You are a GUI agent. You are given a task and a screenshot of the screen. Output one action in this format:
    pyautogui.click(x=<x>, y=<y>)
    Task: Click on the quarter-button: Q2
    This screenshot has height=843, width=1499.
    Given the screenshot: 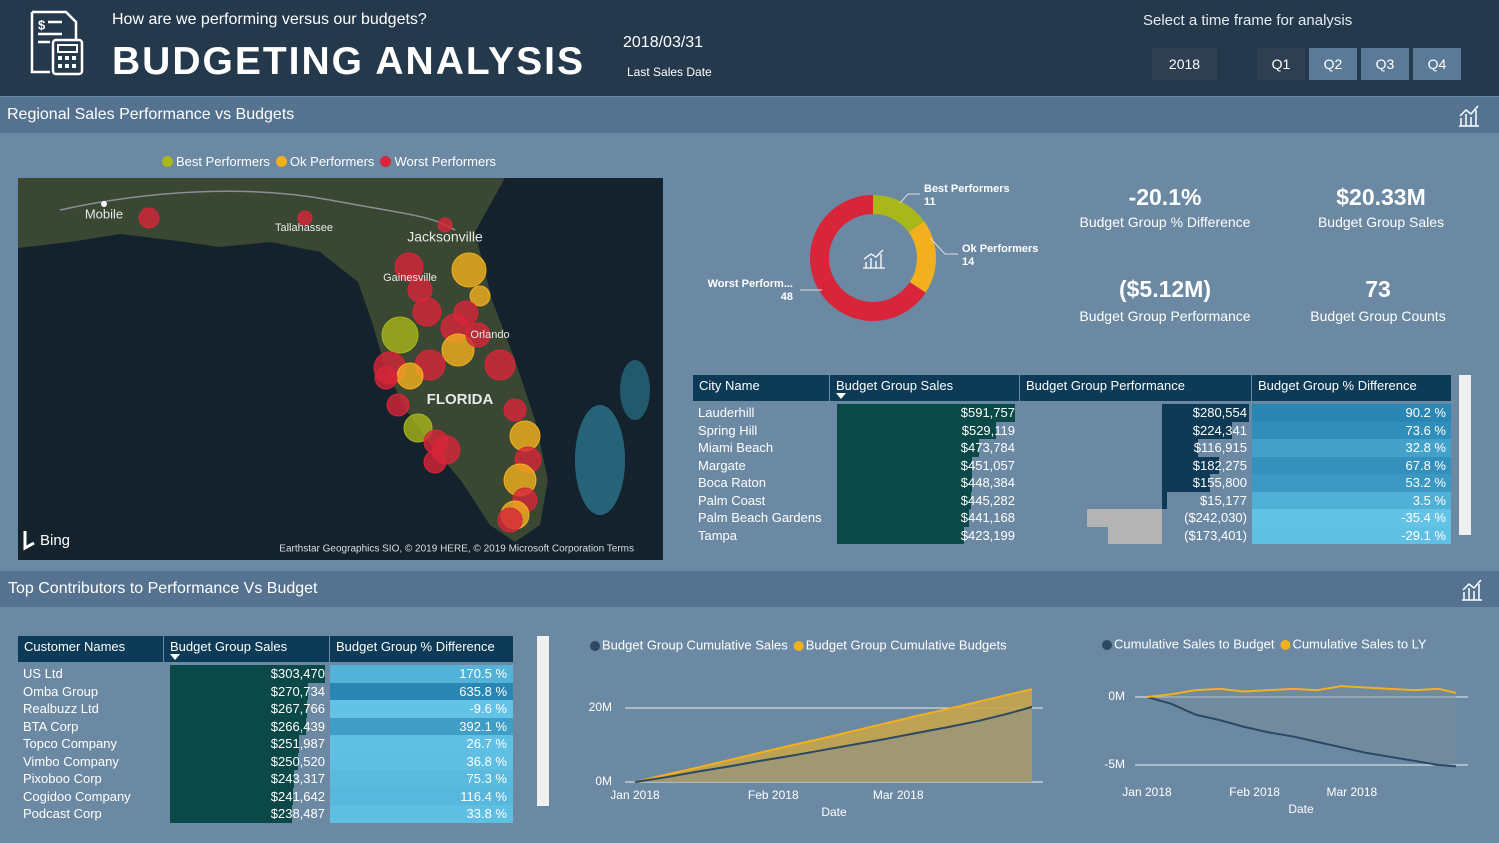 What is the action you would take?
    pyautogui.click(x=1333, y=64)
    